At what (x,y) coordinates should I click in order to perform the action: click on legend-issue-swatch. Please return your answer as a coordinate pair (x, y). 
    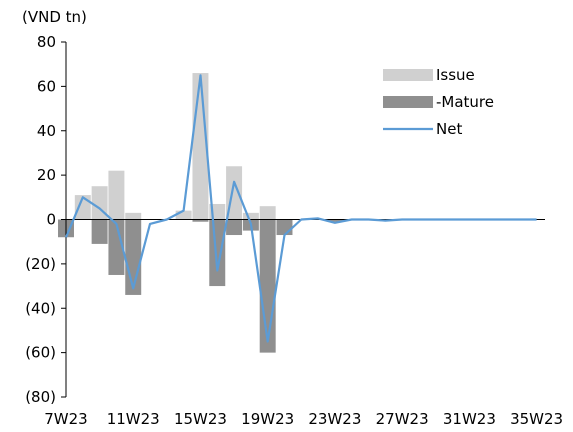
    Looking at the image, I should click on (408, 75).